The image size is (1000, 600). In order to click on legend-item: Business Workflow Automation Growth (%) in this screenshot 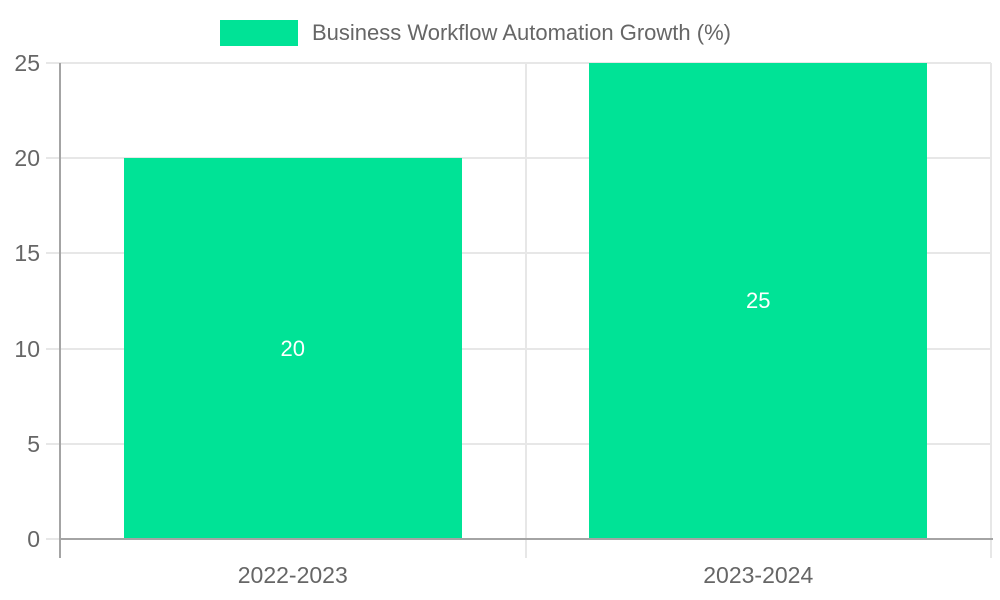, I will do `click(475, 33)`.